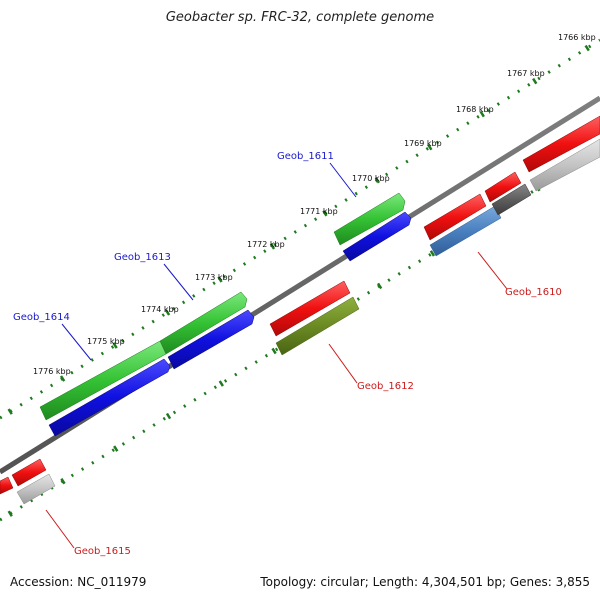 This screenshot has width=600, height=600. What do you see at coordinates (214, 277) in the screenshot?
I see `kbp-label: 1773 kbp` at bounding box center [214, 277].